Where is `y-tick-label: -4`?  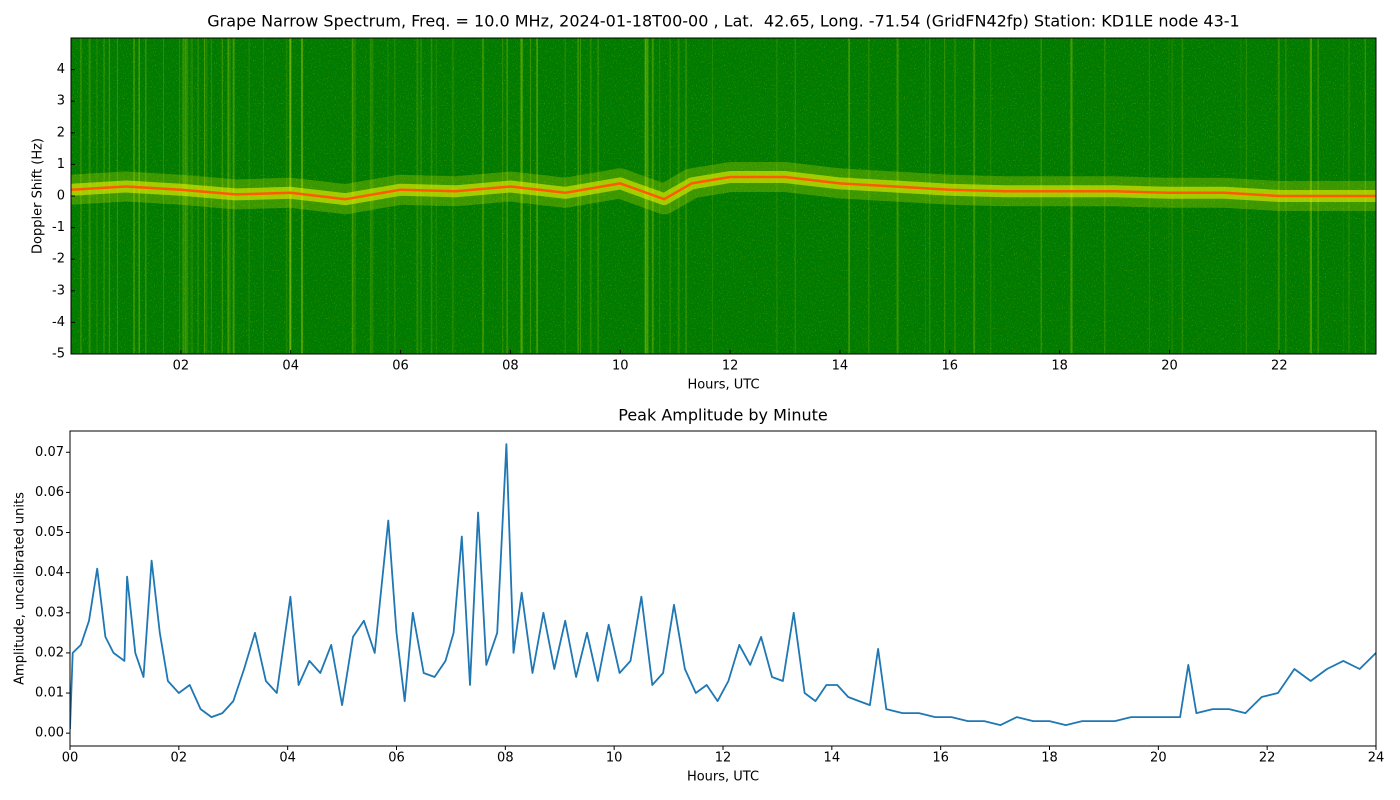 y-tick-label: -4 is located at coordinates (58, 322).